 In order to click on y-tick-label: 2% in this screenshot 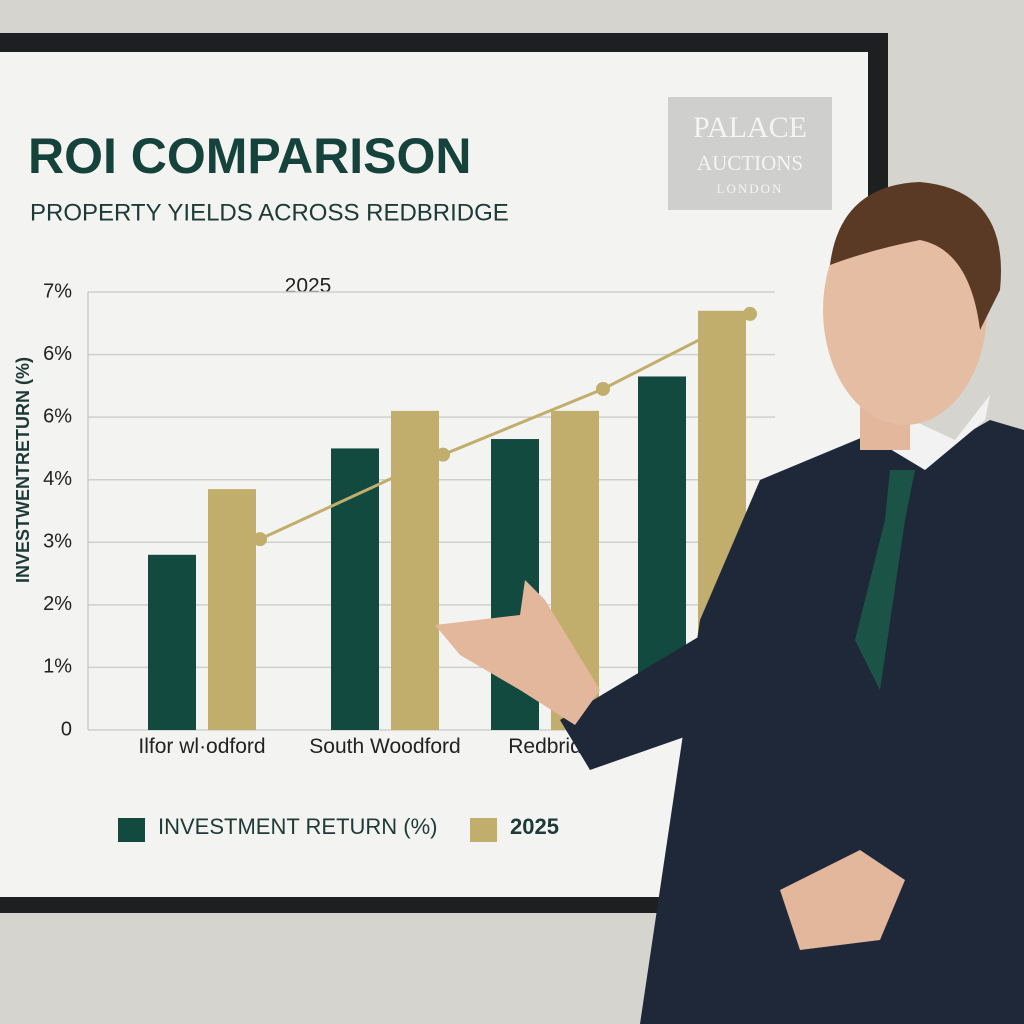, I will do `click(57, 604)`.